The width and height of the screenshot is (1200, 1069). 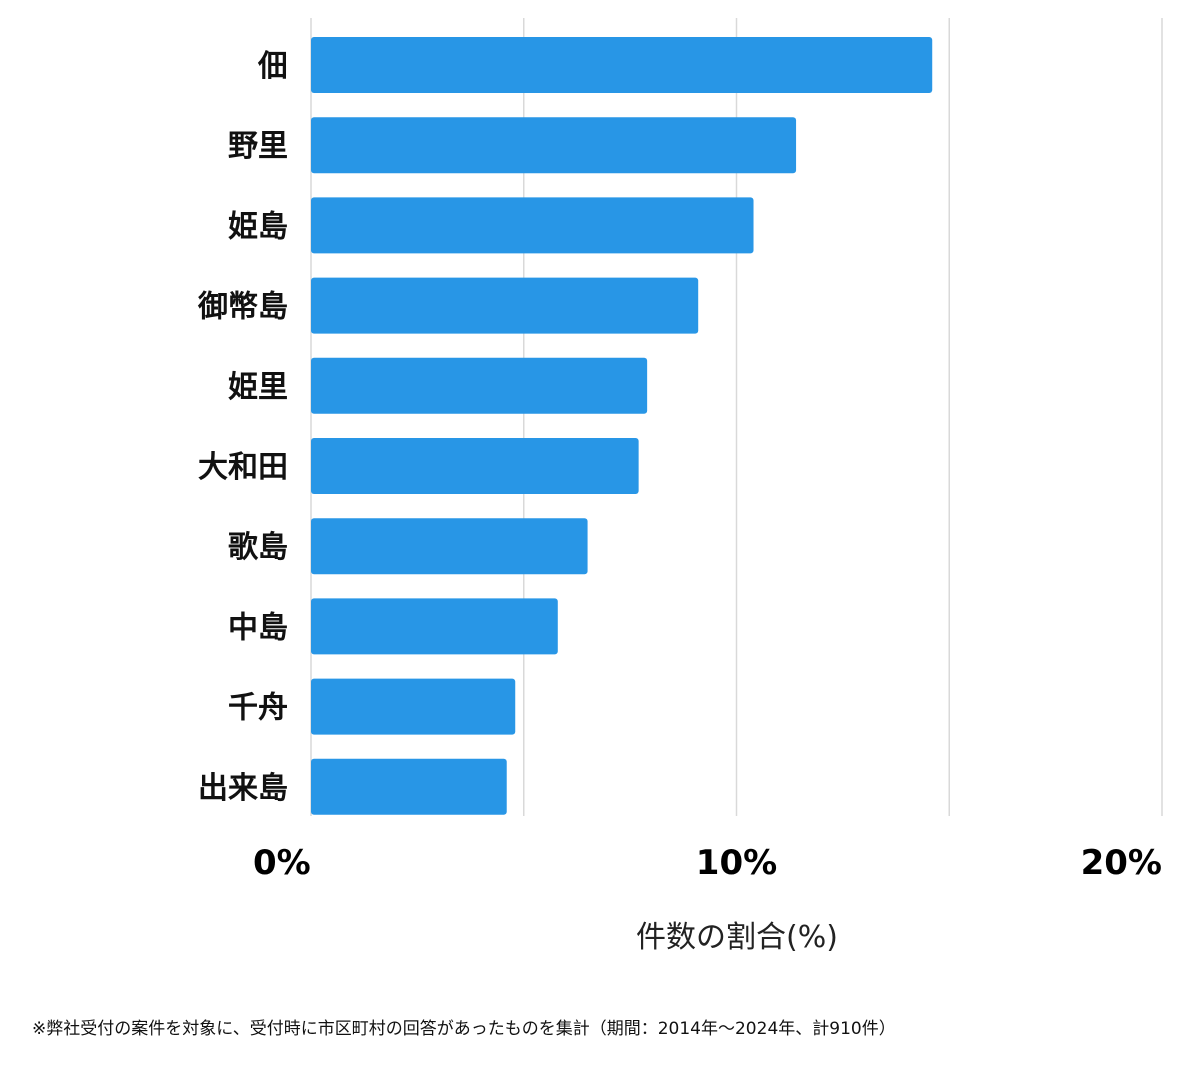 What do you see at coordinates (243, 788) in the screenshot?
I see `category-label-9: 出来島` at bounding box center [243, 788].